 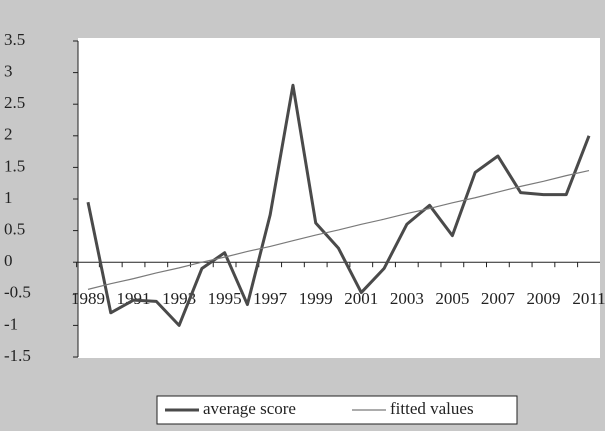 What do you see at coordinates (225, 298) in the screenshot?
I see `x-tick-label: 1995` at bounding box center [225, 298].